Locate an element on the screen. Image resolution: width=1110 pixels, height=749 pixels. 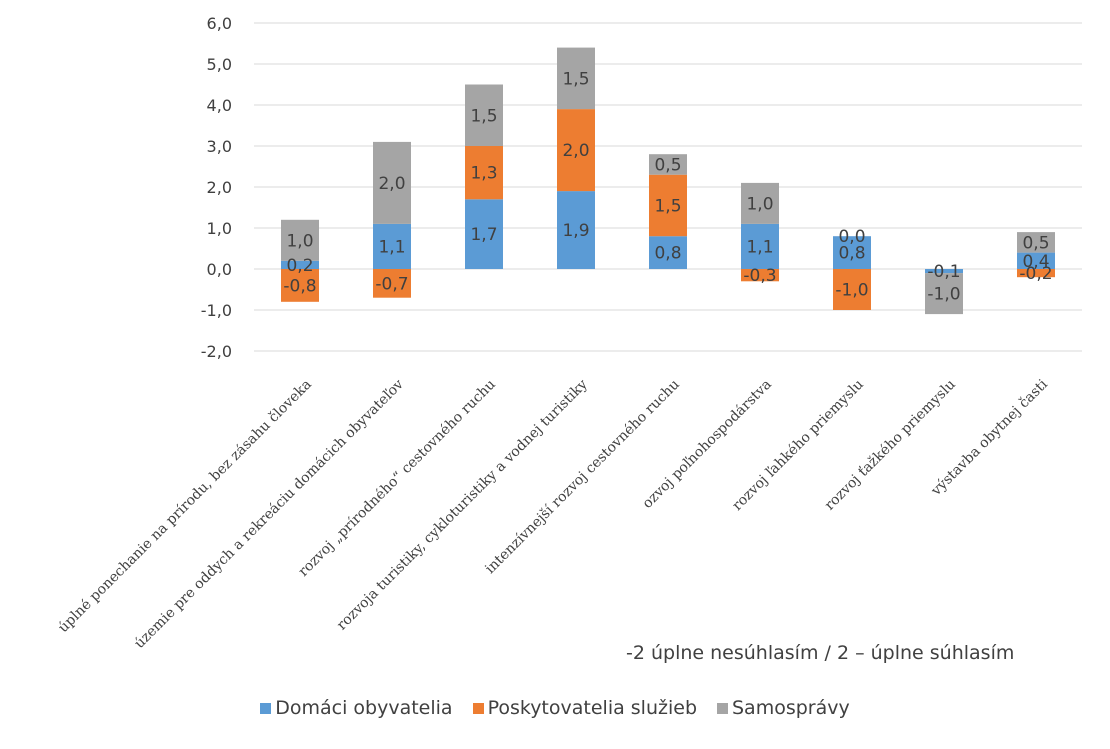
y-tick-label: 0,0 is located at coordinates (219, 269).